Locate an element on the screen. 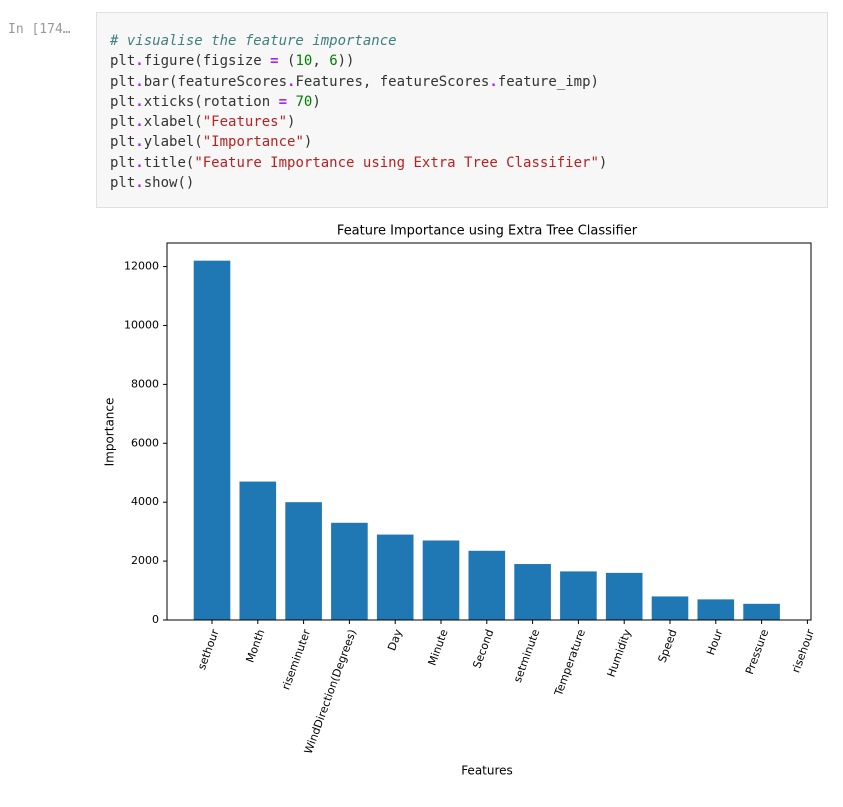 The height and width of the screenshot is (807, 843). code-line: plt.xticks(rotation = 70) is located at coordinates (358, 102).